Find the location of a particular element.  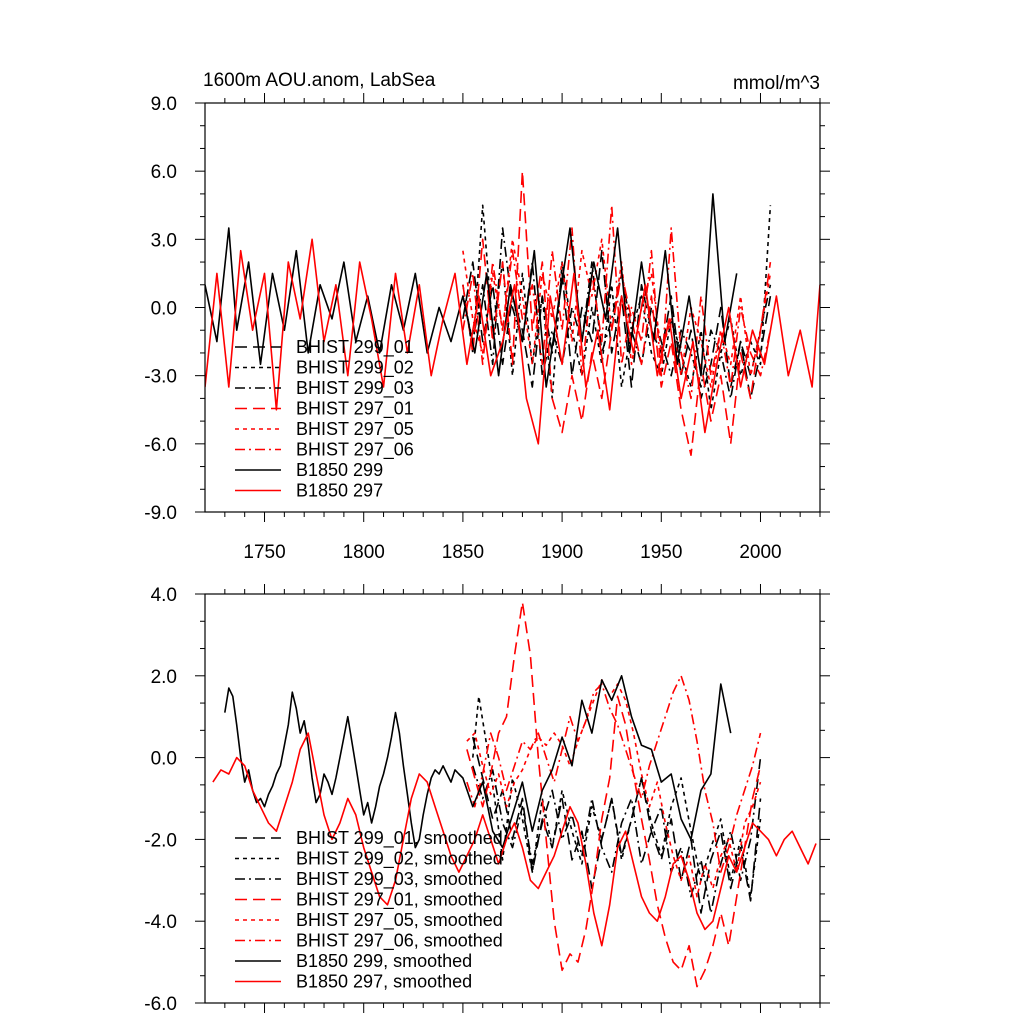

legend-label: BHIST 297_06, smoothed is located at coordinates (399, 941).